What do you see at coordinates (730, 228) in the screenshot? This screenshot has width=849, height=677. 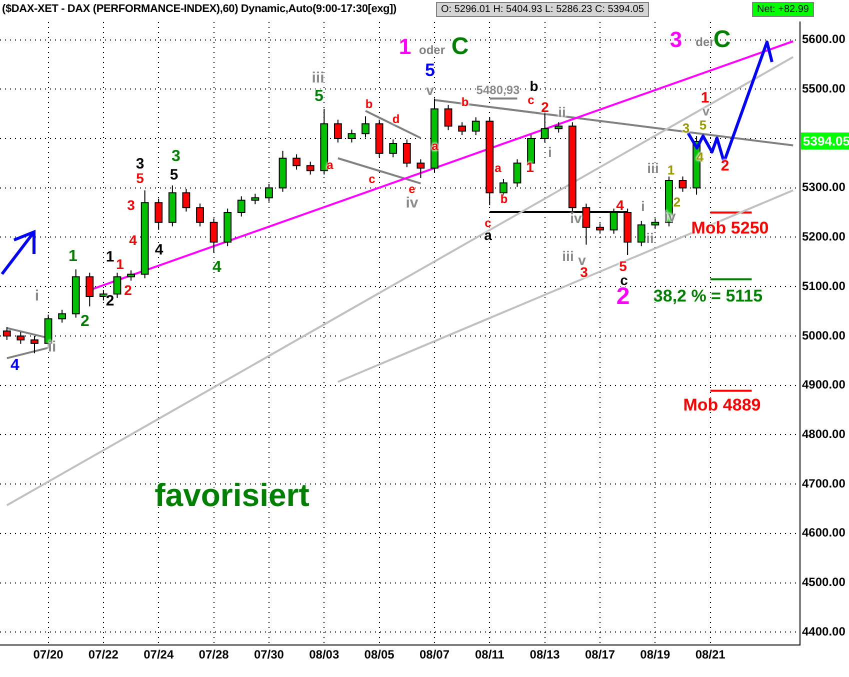 I see `annotation: Mob 5250` at bounding box center [730, 228].